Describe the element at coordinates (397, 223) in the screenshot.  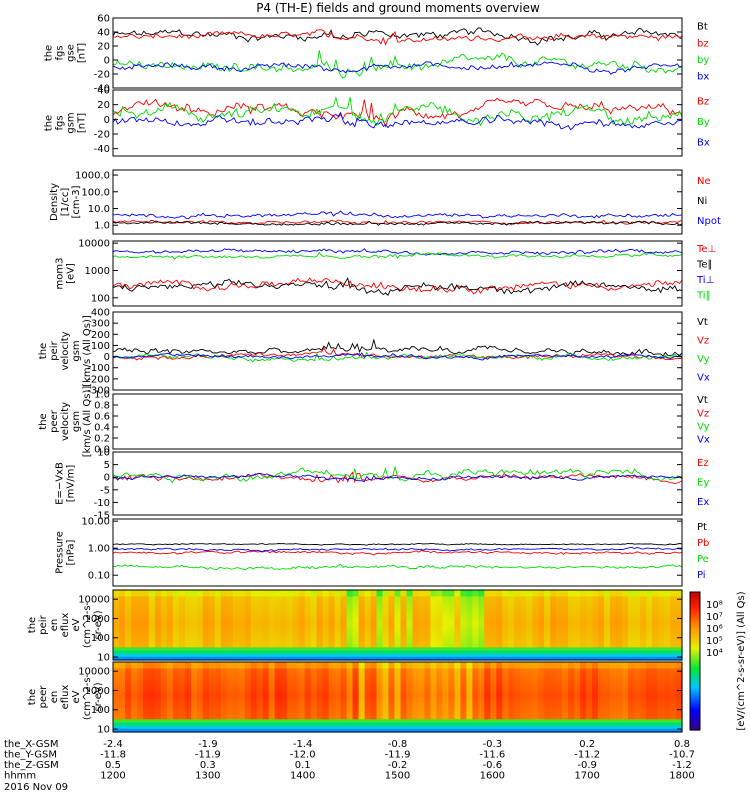
I see `series-line-ni` at that location.